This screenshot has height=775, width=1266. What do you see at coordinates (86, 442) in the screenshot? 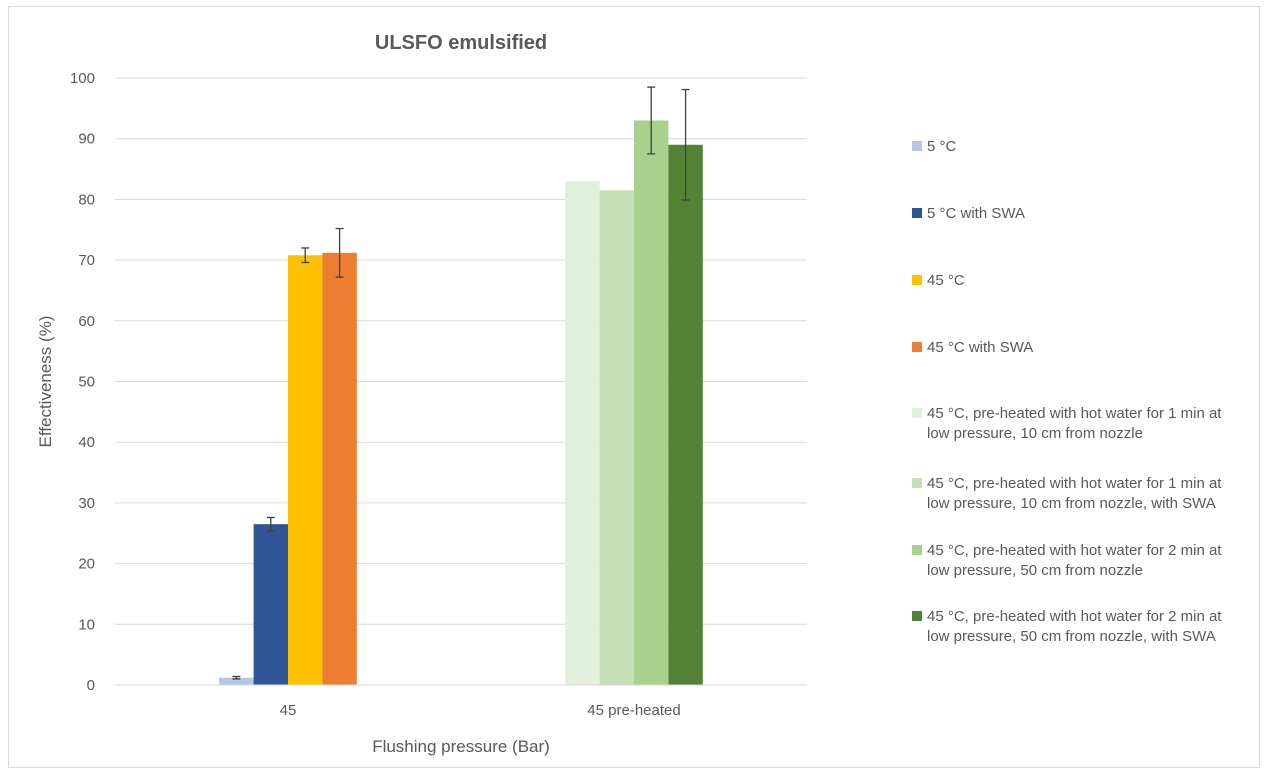
I see `y-tick-label: 40` at bounding box center [86, 442].